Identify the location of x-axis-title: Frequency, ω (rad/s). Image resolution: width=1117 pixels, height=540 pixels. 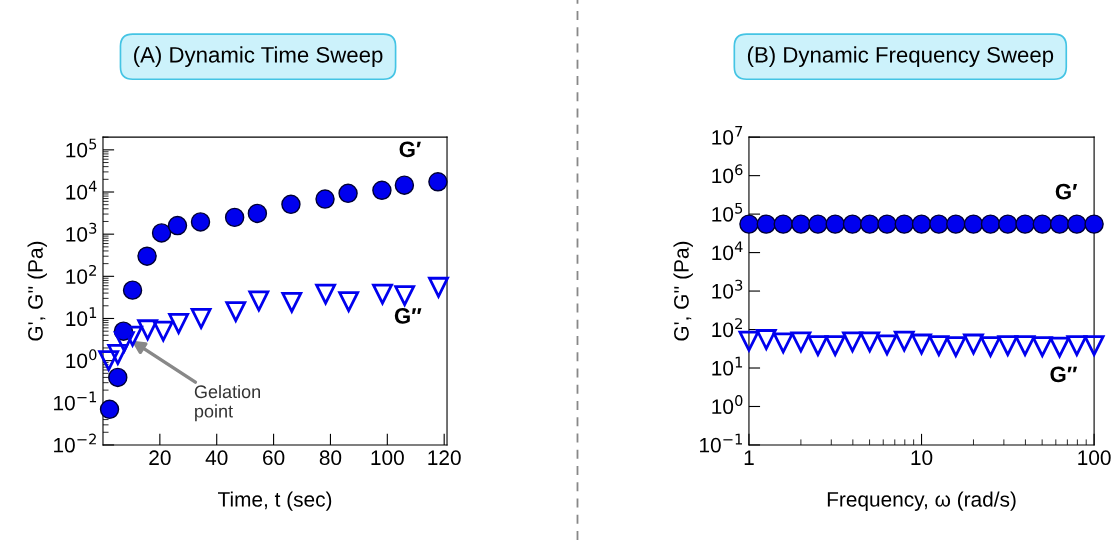
(921, 501).